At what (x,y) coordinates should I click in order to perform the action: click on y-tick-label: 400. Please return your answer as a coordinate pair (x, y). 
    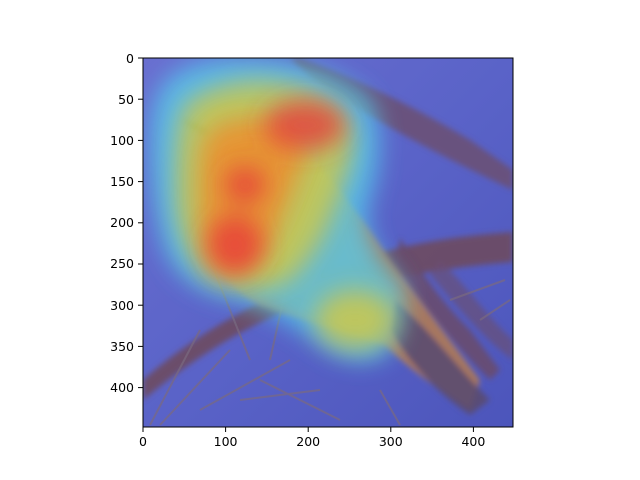
    Looking at the image, I should click on (122, 387).